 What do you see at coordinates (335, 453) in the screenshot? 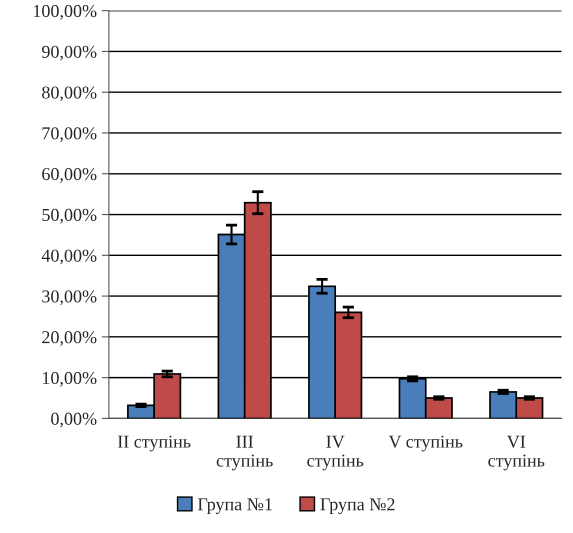
I see `x-tick-label: IV ступінь` at bounding box center [335, 453].